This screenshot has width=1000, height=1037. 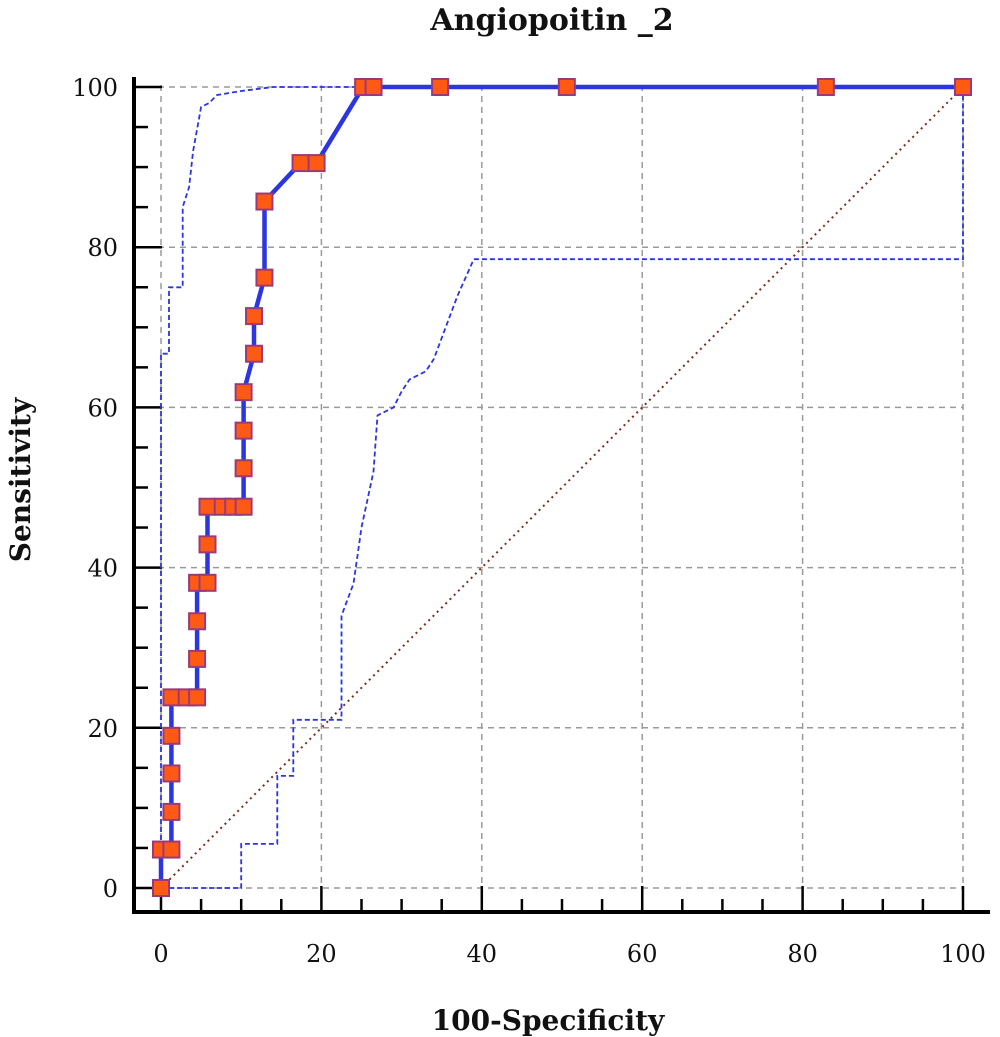 I want to click on y-tick-label: 40, so click(x=102, y=569).